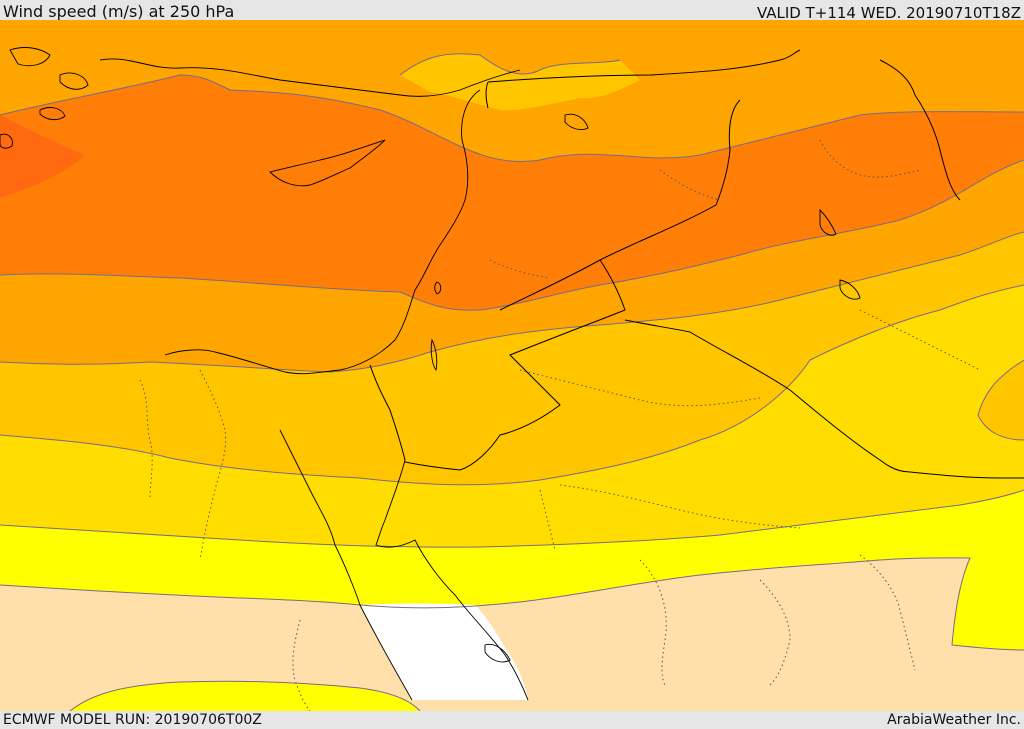  I want to click on valid-time: VALID T+114 WED. 20190710T18Z, so click(888, 13).